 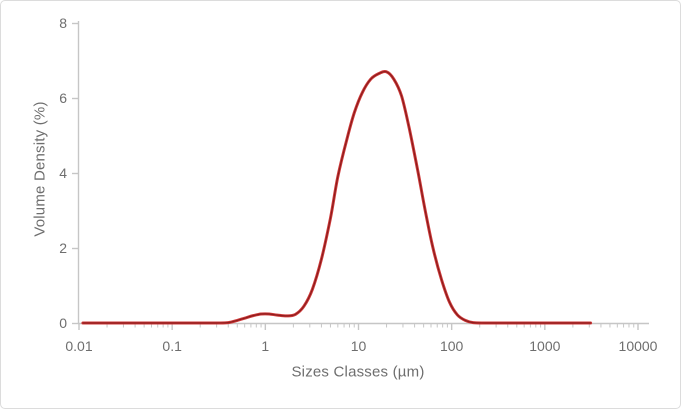 What do you see at coordinates (63, 323) in the screenshot?
I see `y-tick-label: 0` at bounding box center [63, 323].